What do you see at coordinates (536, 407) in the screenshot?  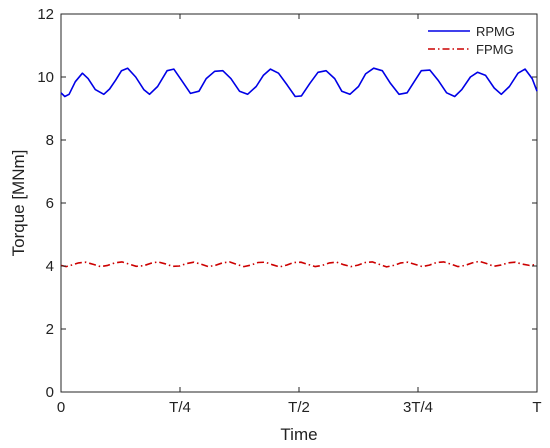 I see `x-tick-label: T` at bounding box center [536, 407].